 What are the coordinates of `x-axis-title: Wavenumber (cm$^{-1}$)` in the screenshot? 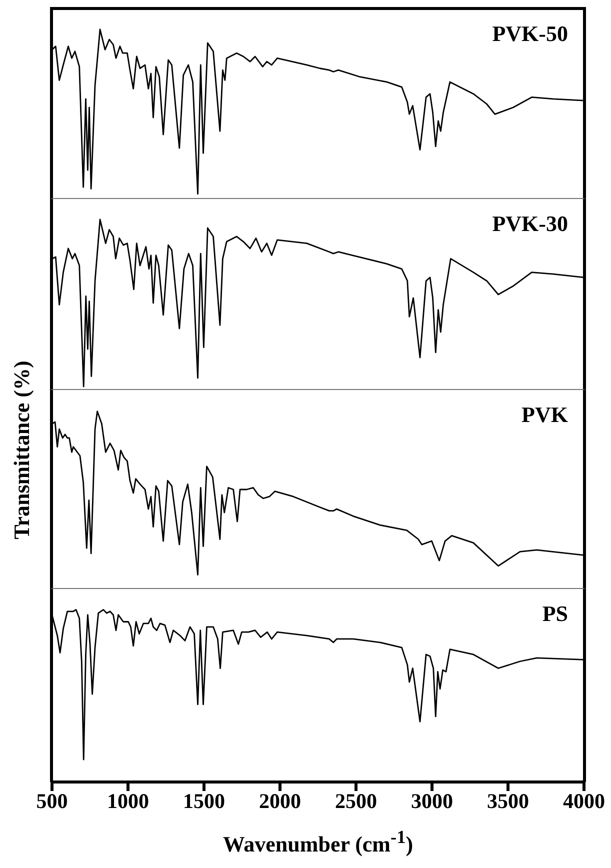 It's located at (318, 842).